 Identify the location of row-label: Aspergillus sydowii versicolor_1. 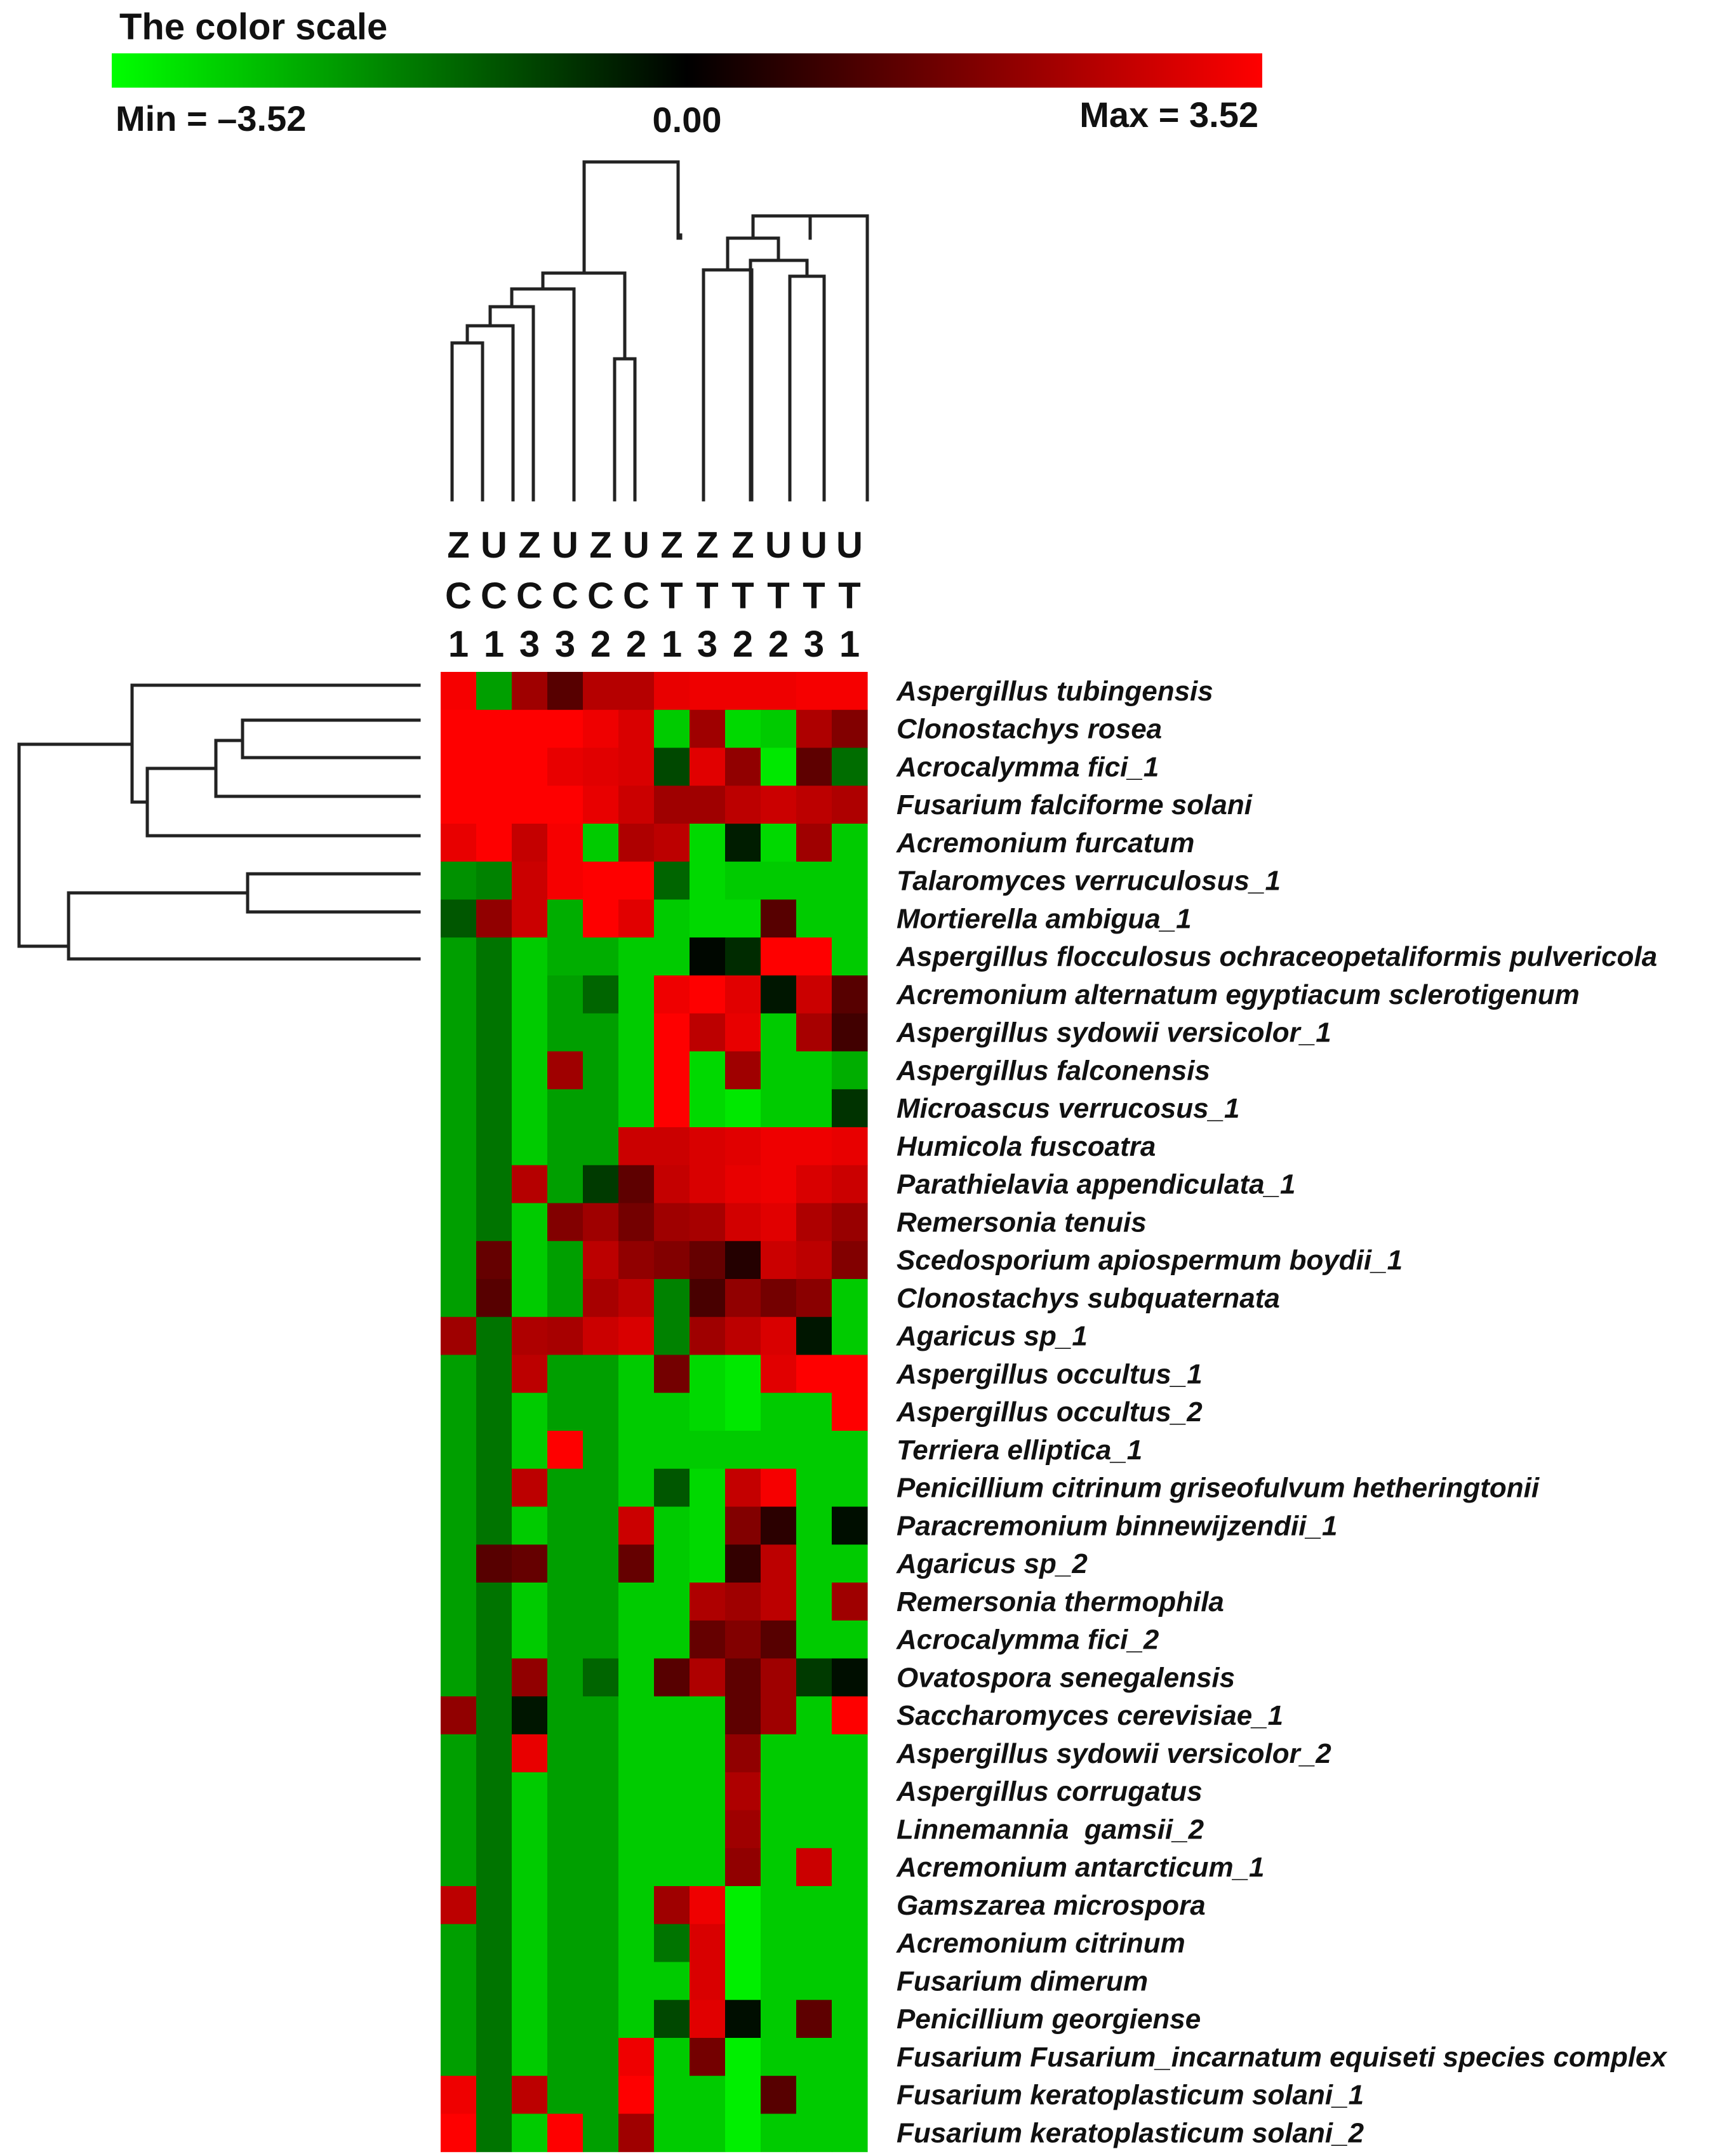
(1113, 1032).